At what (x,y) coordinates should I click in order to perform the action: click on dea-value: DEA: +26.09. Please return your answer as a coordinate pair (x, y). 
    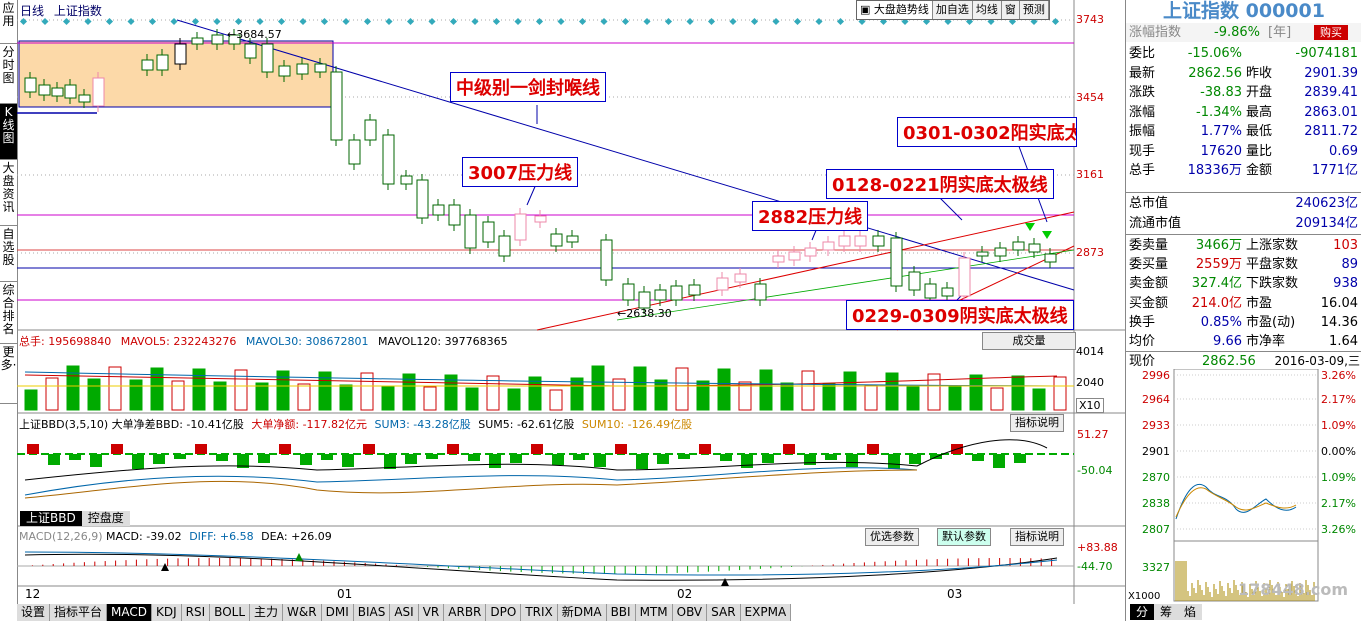
    Looking at the image, I should click on (296, 536).